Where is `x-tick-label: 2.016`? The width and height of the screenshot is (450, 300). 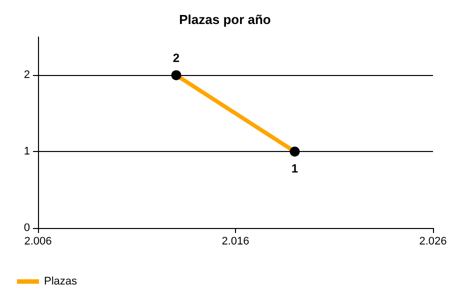
x-tick-label: 2.016 is located at coordinates (236, 242).